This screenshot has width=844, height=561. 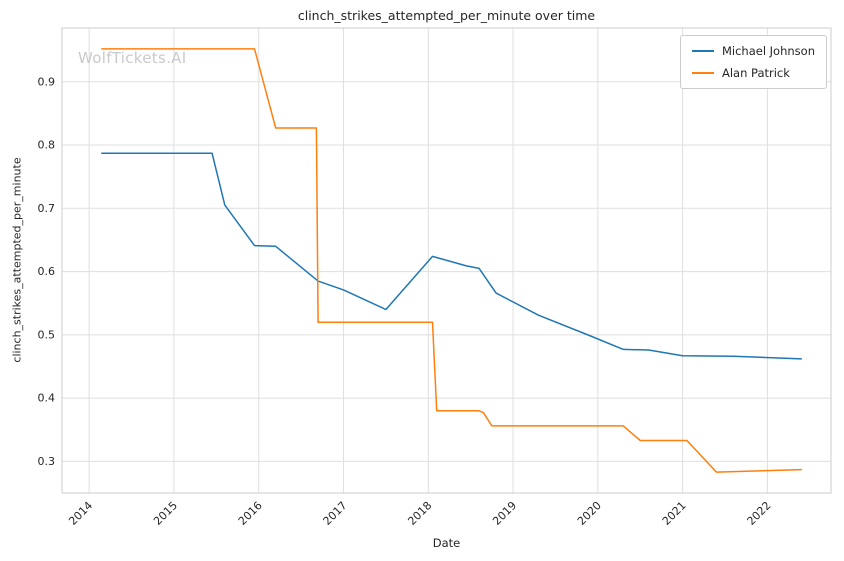 What do you see at coordinates (47, 398) in the screenshot?
I see `y-tick-label: 0.4` at bounding box center [47, 398].